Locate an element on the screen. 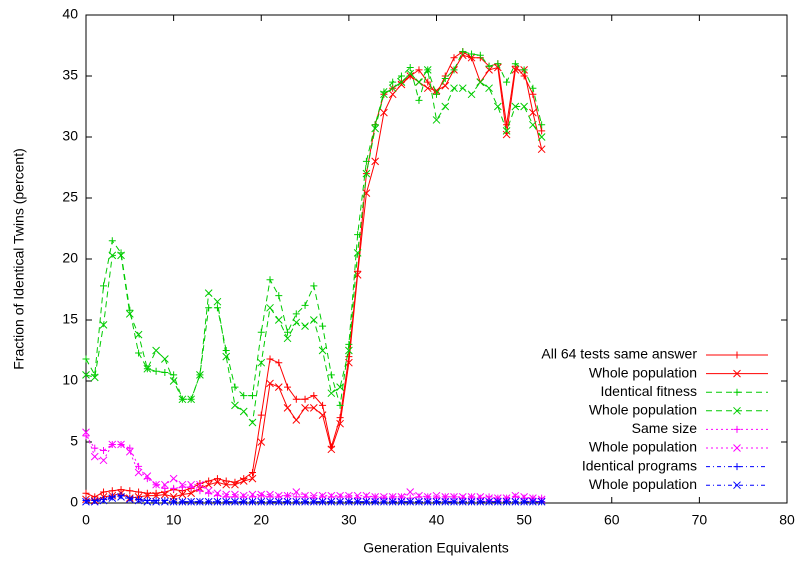  x-tick-label: 80 is located at coordinates (787, 520).